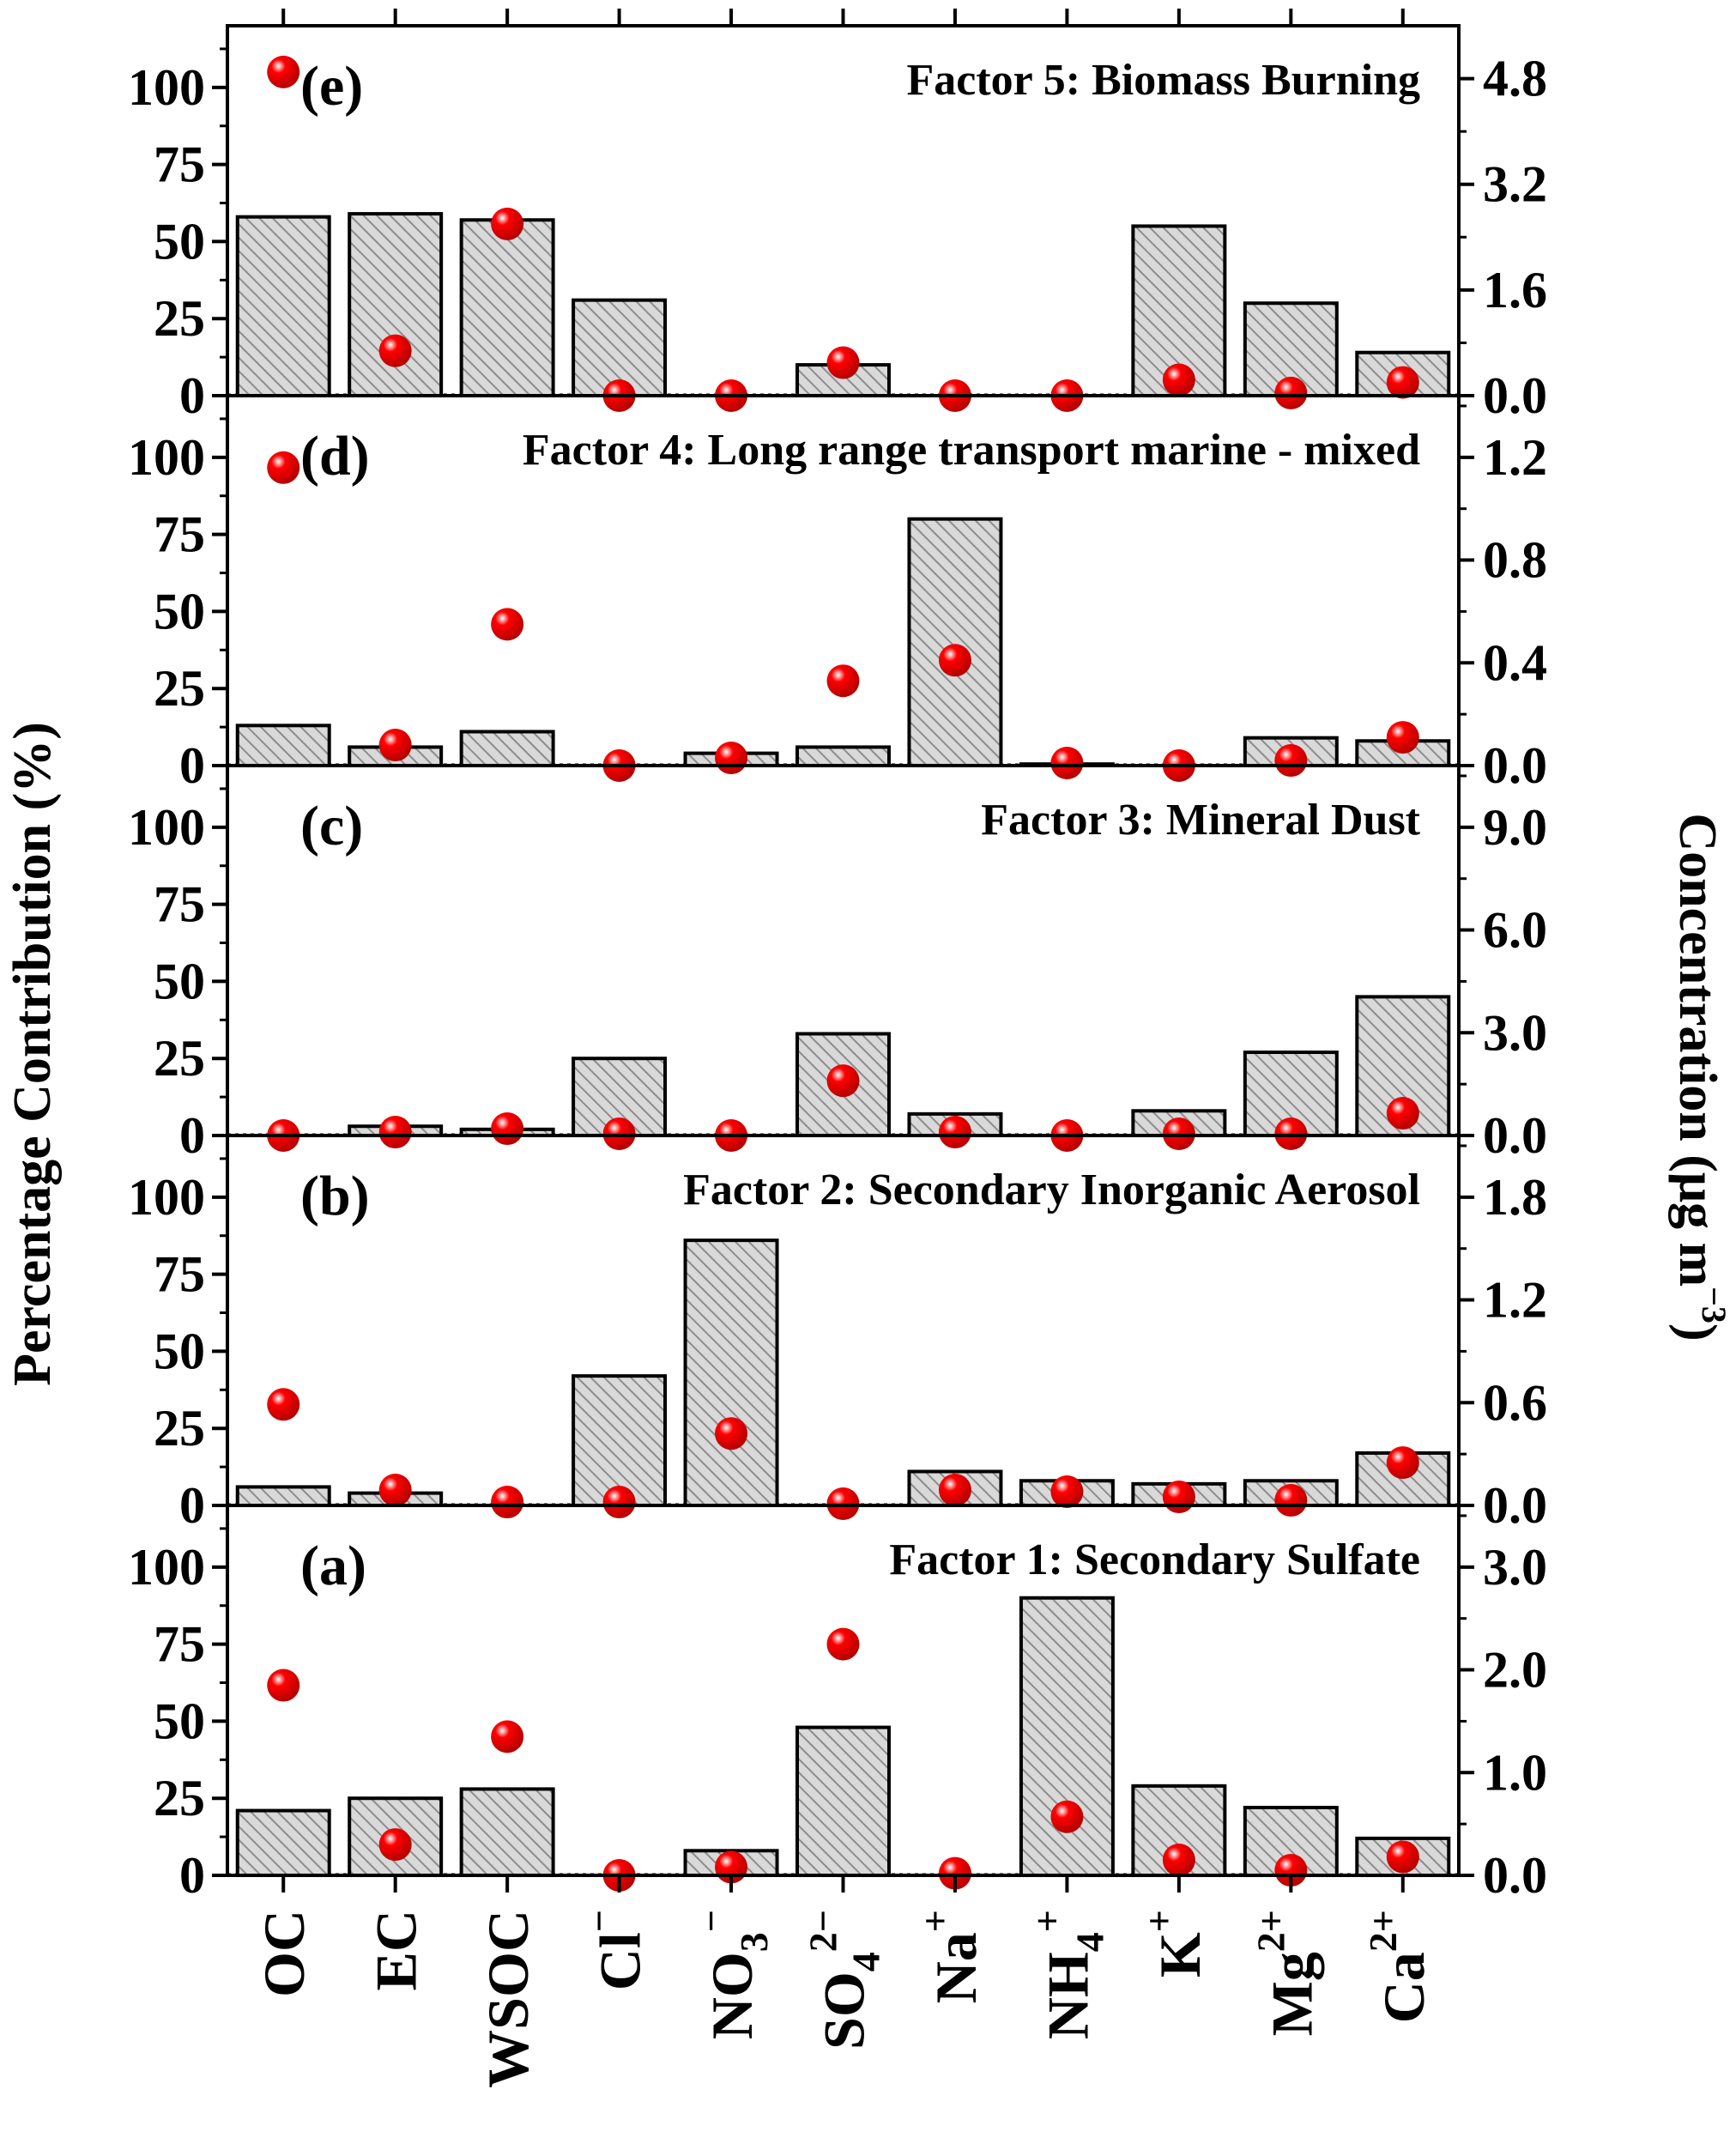 The image size is (1736, 2150). Describe the element at coordinates (1697, 1050) in the screenshot. I see `right-axis-label-main: Concentration (μg m` at that location.